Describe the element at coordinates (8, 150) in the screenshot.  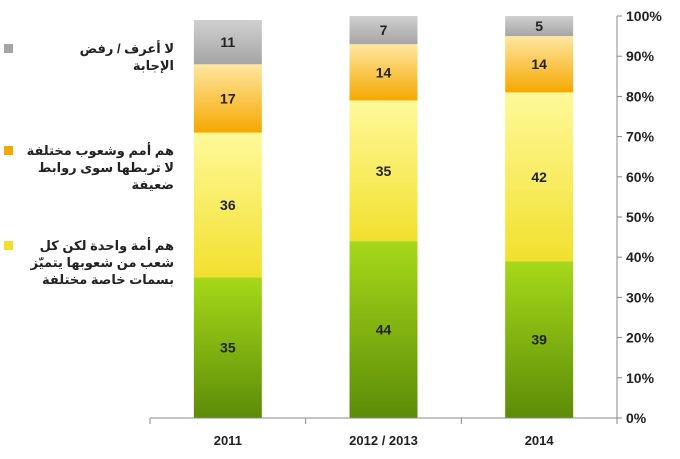
I see `legend-swatch-different-nations` at that location.